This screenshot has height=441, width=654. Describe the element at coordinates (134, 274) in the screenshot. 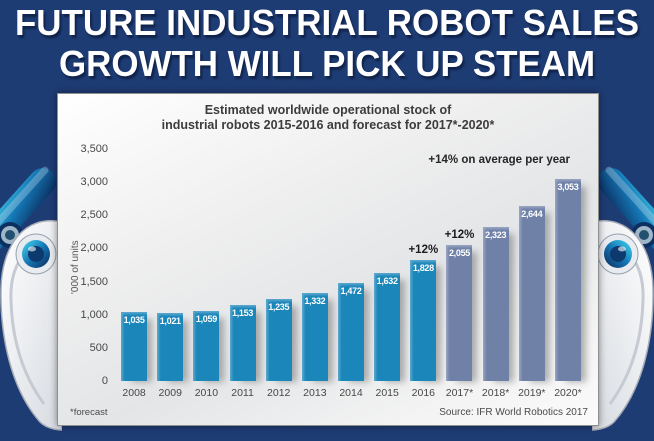

I see `bar-column: 1,035 2008` at that location.